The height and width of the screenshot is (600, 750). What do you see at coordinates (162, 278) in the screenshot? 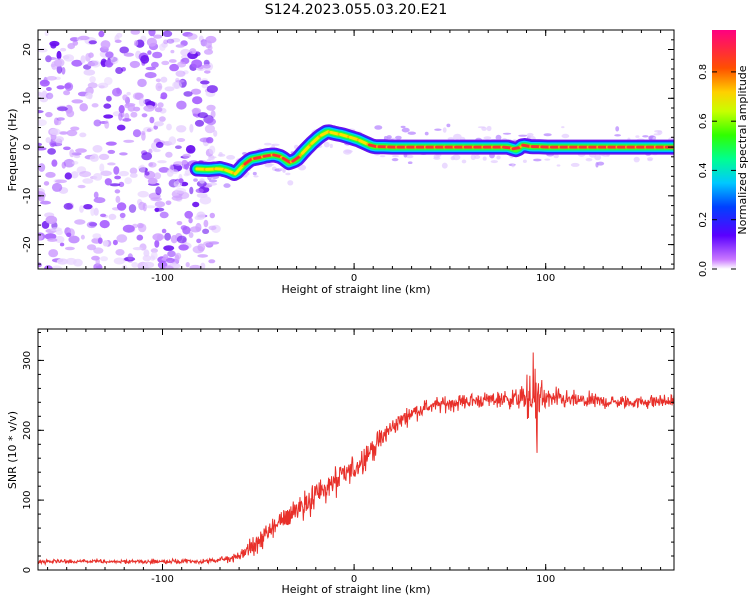
I see `x-tick-label: -100` at bounding box center [162, 278].